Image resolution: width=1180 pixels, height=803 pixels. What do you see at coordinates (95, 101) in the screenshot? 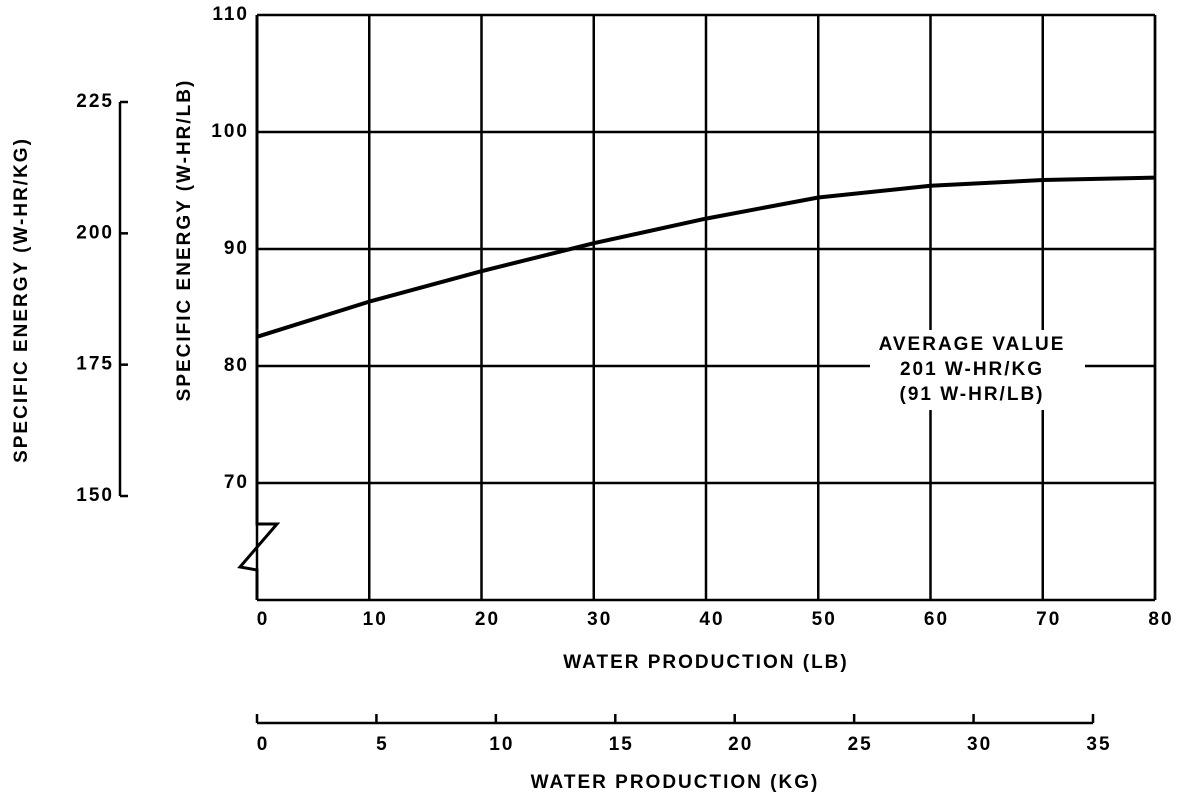
I see `y2-tick-label: 225` at bounding box center [95, 101].